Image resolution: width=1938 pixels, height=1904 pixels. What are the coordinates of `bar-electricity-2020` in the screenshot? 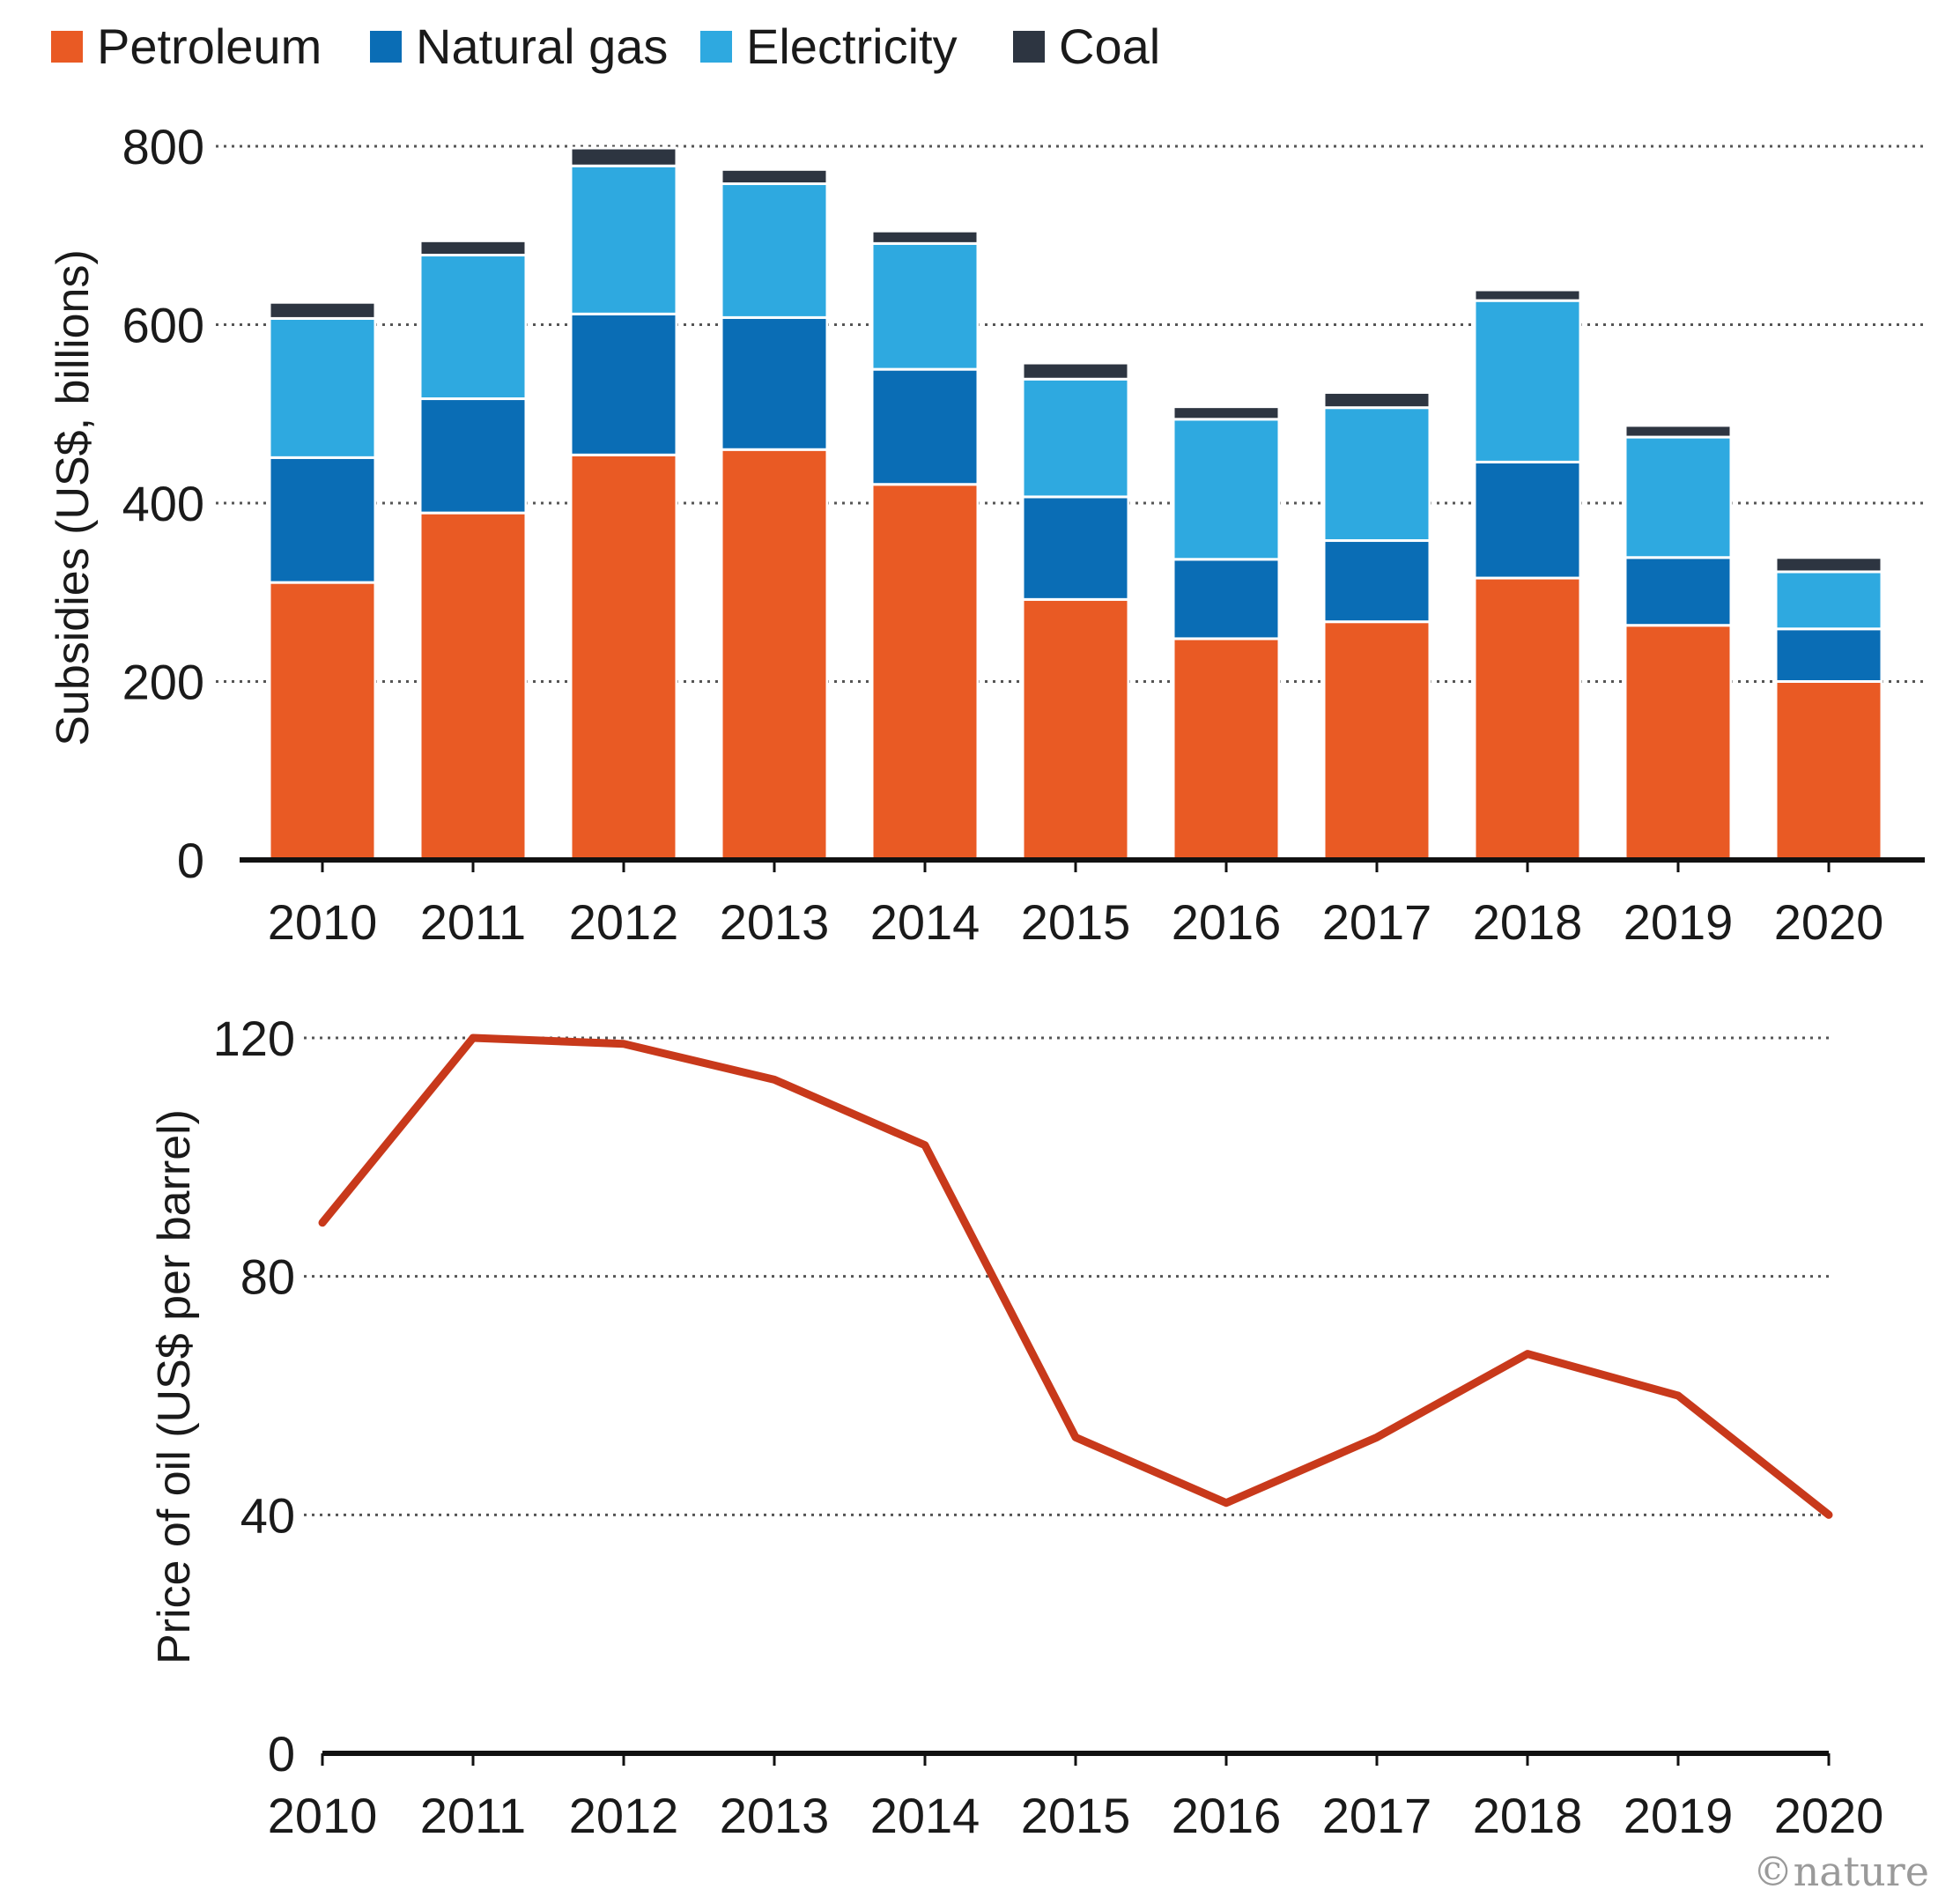 It's located at (1828, 600).